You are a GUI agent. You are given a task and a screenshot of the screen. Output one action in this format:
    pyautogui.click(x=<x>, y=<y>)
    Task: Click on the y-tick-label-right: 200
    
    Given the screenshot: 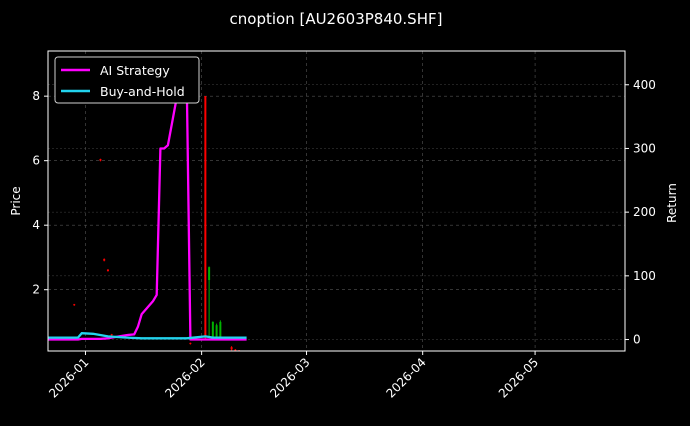 What is the action you would take?
    pyautogui.click(x=644, y=212)
    